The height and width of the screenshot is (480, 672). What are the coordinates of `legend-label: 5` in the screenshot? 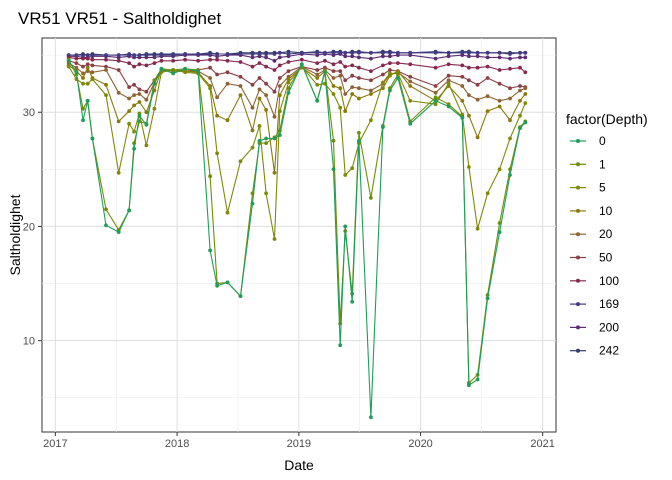 It's located at (602, 188).